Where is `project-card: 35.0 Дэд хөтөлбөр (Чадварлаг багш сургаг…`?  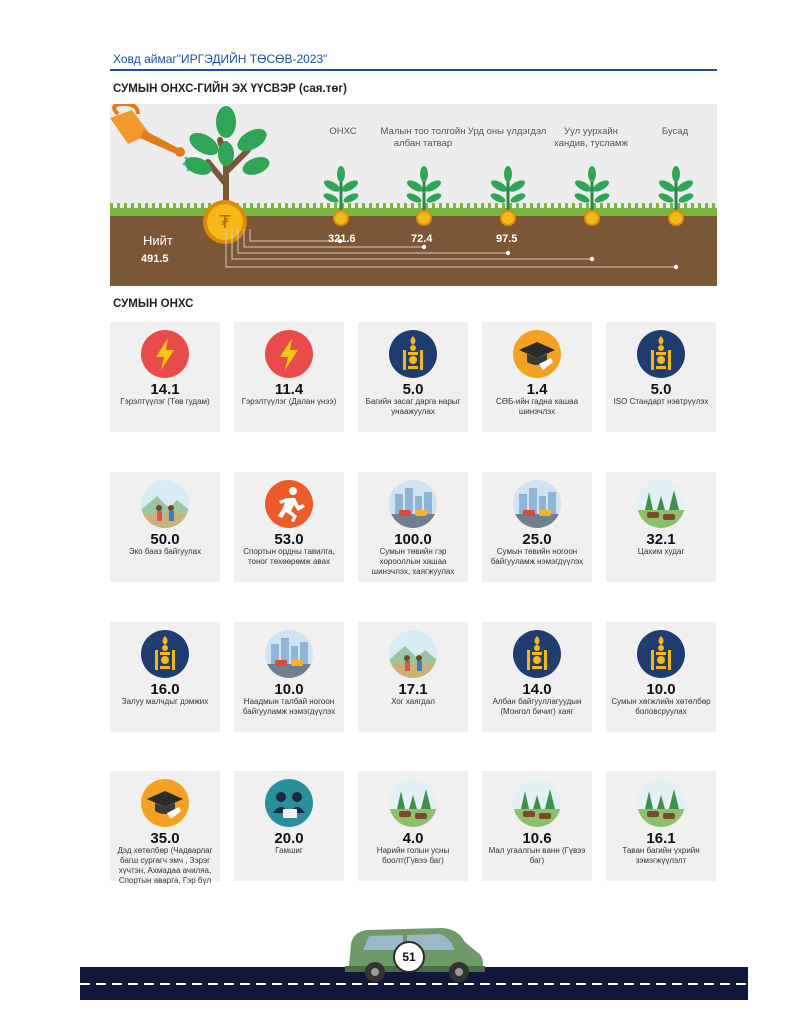
project-card: 35.0 Дэд хөтөлбөр (Чадварлаг багш сургаг… is located at coordinates (165, 828).